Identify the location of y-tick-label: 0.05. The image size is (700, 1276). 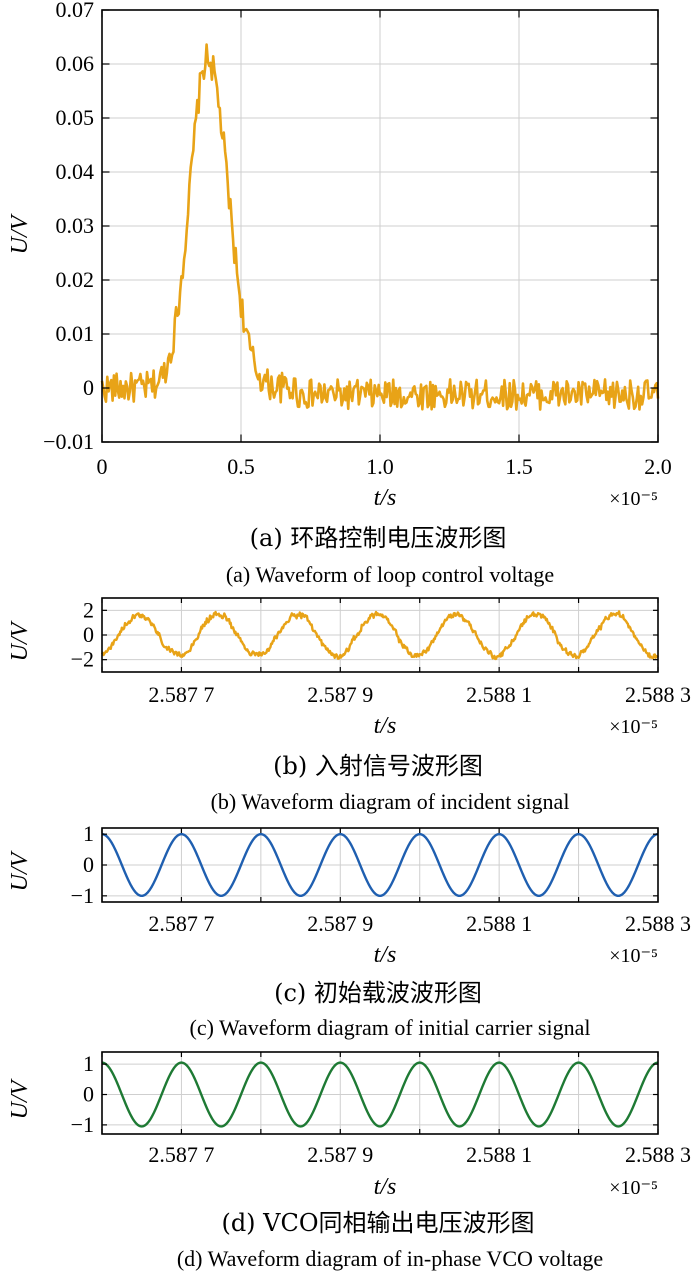
(75, 117).